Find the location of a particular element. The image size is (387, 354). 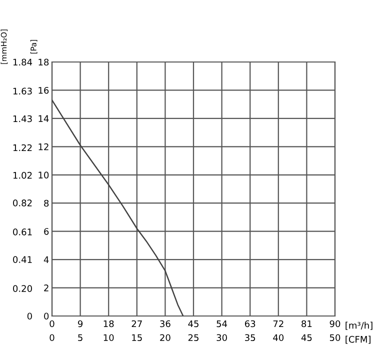

y2-tick-label: 1.43 is located at coordinates (22, 118).